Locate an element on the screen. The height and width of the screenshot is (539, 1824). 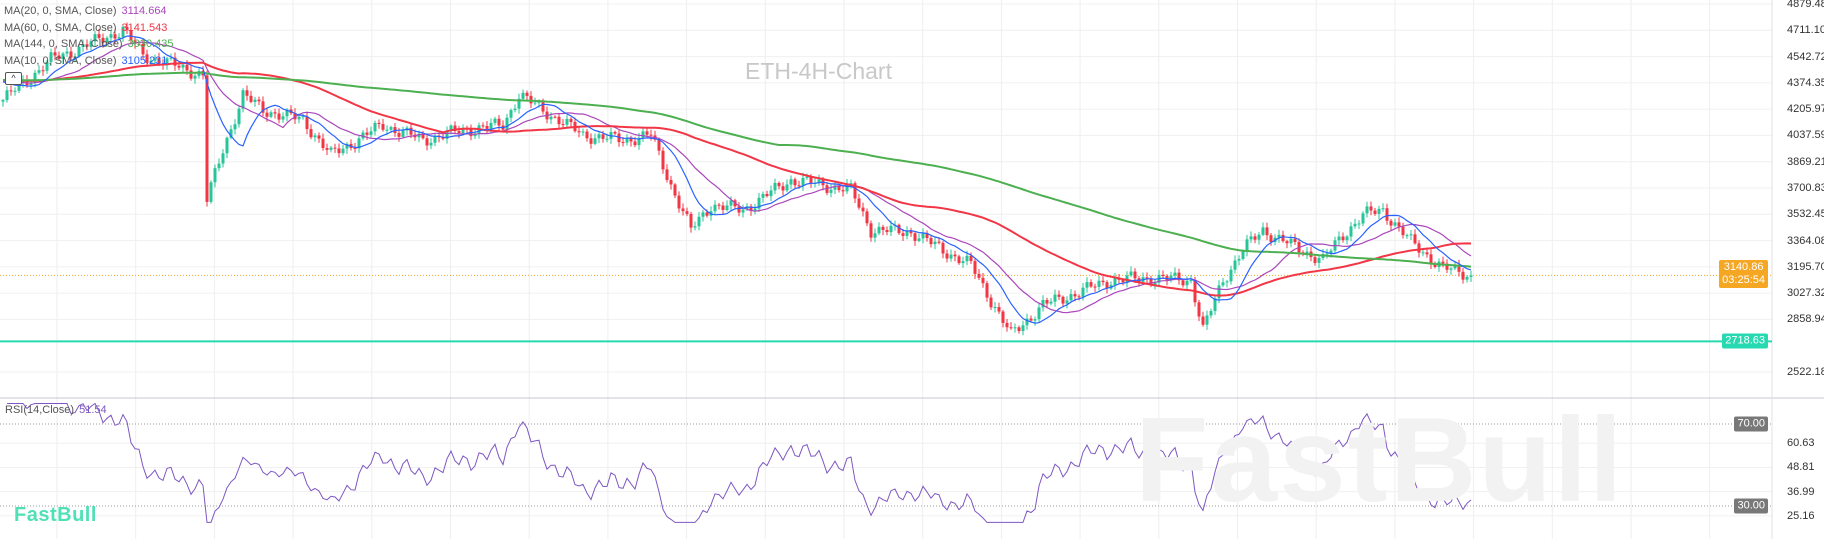
rsi-axis-label: 60.63 is located at coordinates (1801, 443).